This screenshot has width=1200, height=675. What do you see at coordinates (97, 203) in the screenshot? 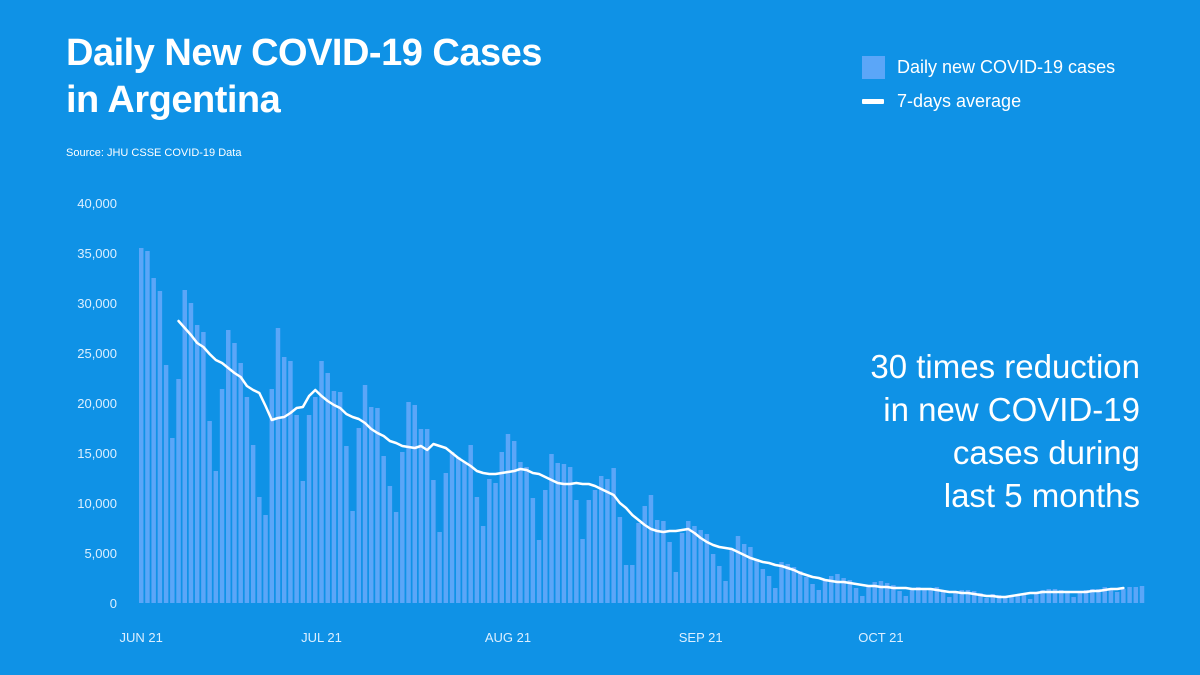
I see `y-tick-label: 40,000` at bounding box center [97, 203].